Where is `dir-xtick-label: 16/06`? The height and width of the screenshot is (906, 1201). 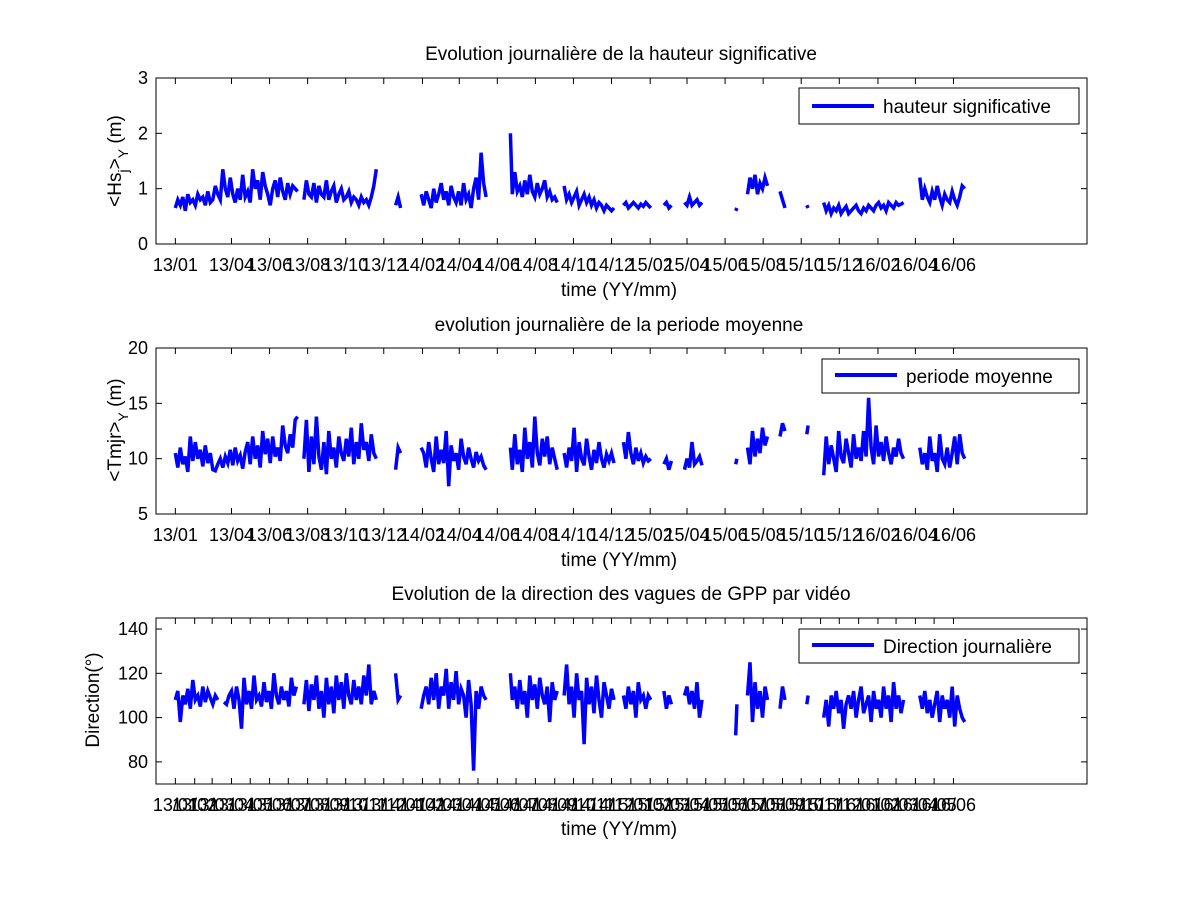 dir-xtick-label: 16/06 is located at coordinates (953, 805).